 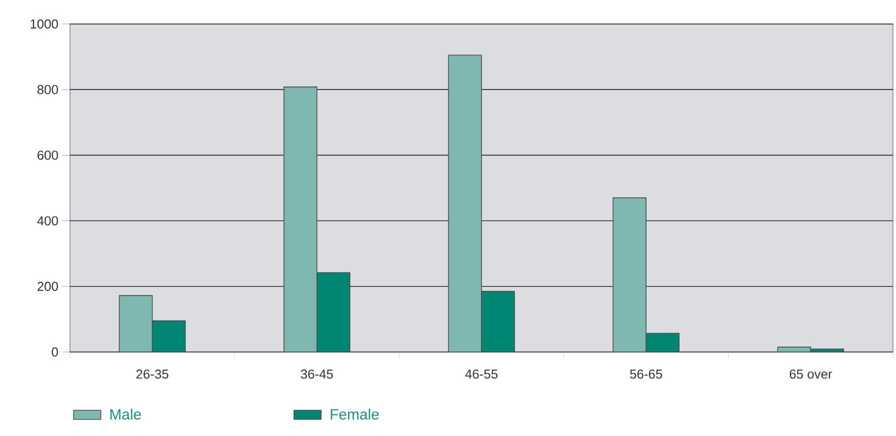 I want to click on x-tick-label: 46-55, so click(x=481, y=374).